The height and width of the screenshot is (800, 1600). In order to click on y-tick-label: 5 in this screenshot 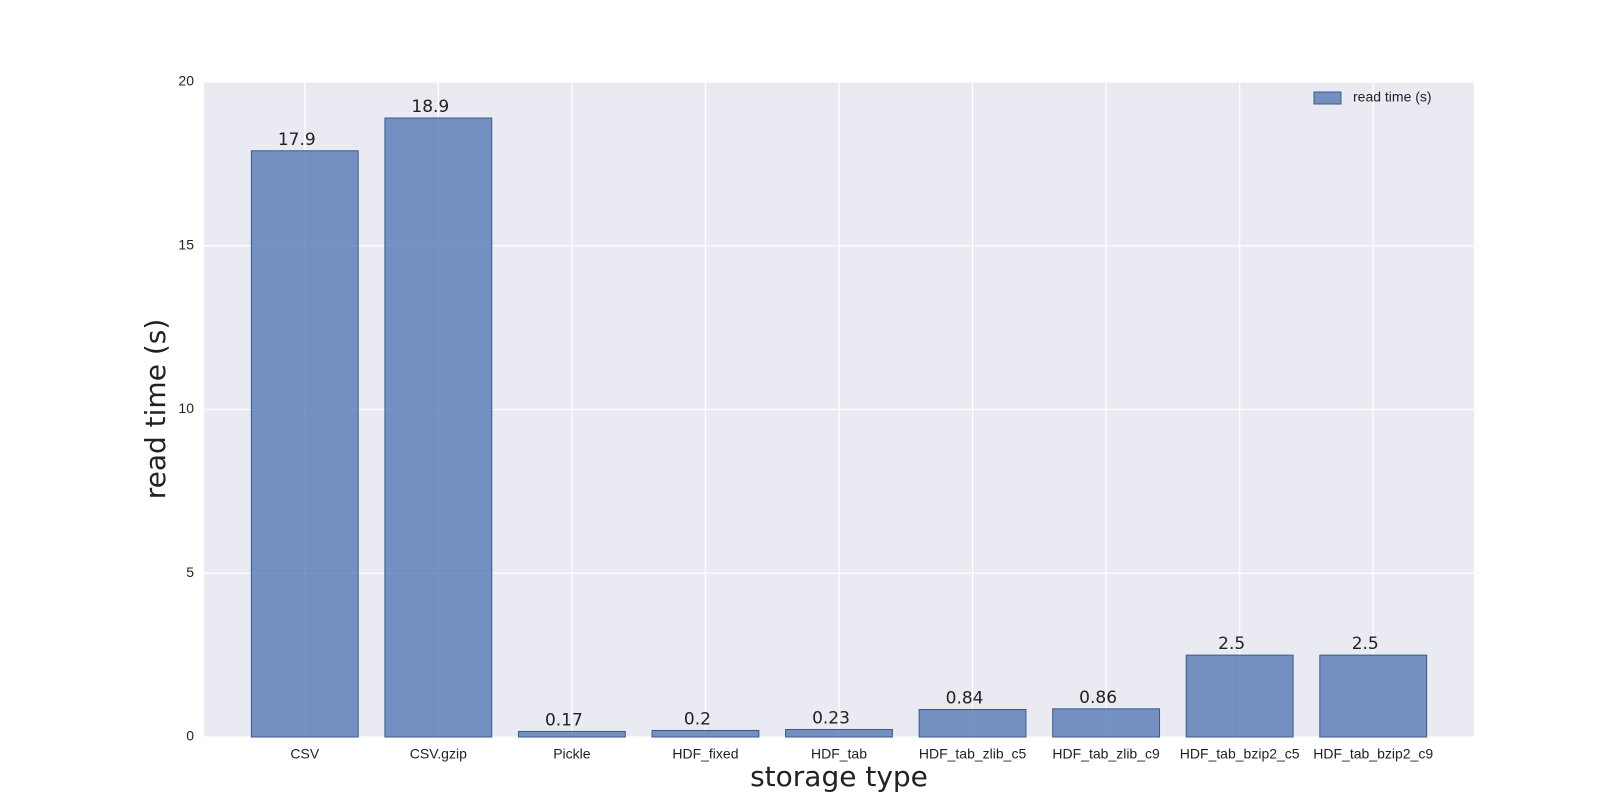, I will do `click(190, 572)`.